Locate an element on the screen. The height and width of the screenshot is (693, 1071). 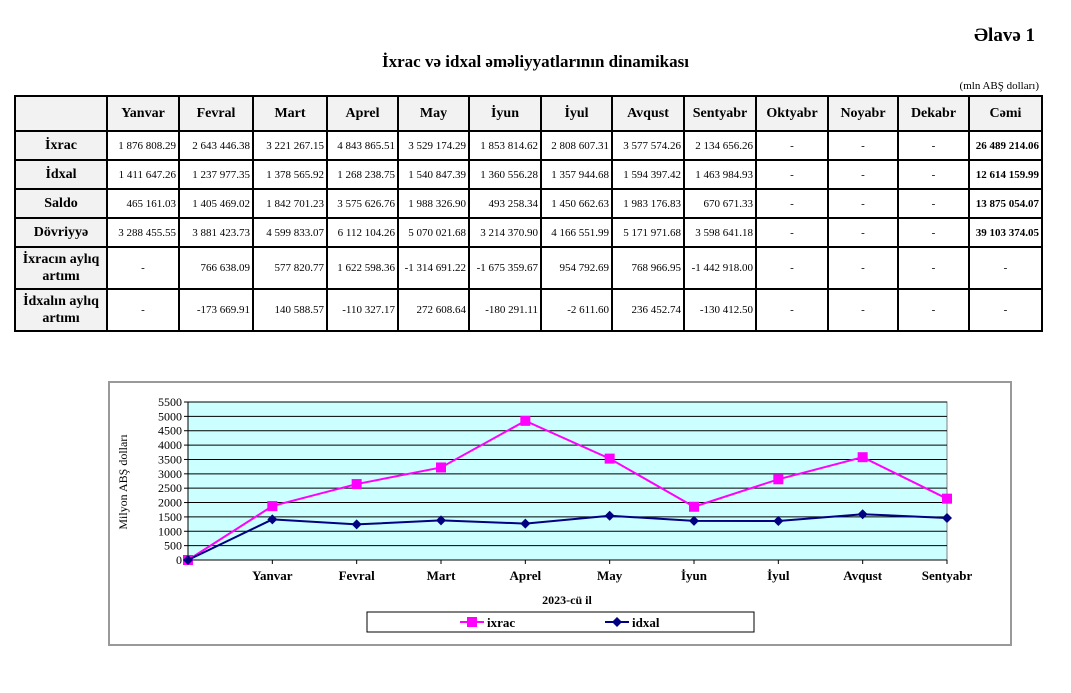
x-tick-label: Mart is located at coordinates (442, 575).